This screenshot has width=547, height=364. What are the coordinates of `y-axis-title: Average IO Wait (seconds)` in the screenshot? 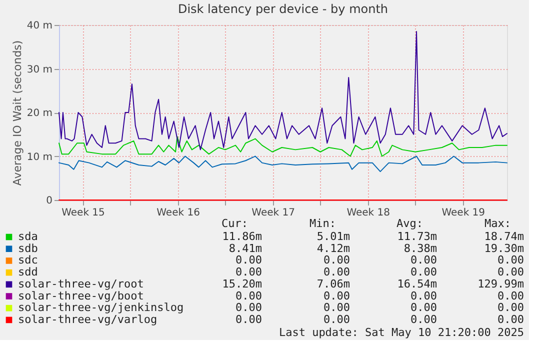 It's located at (17, 113).